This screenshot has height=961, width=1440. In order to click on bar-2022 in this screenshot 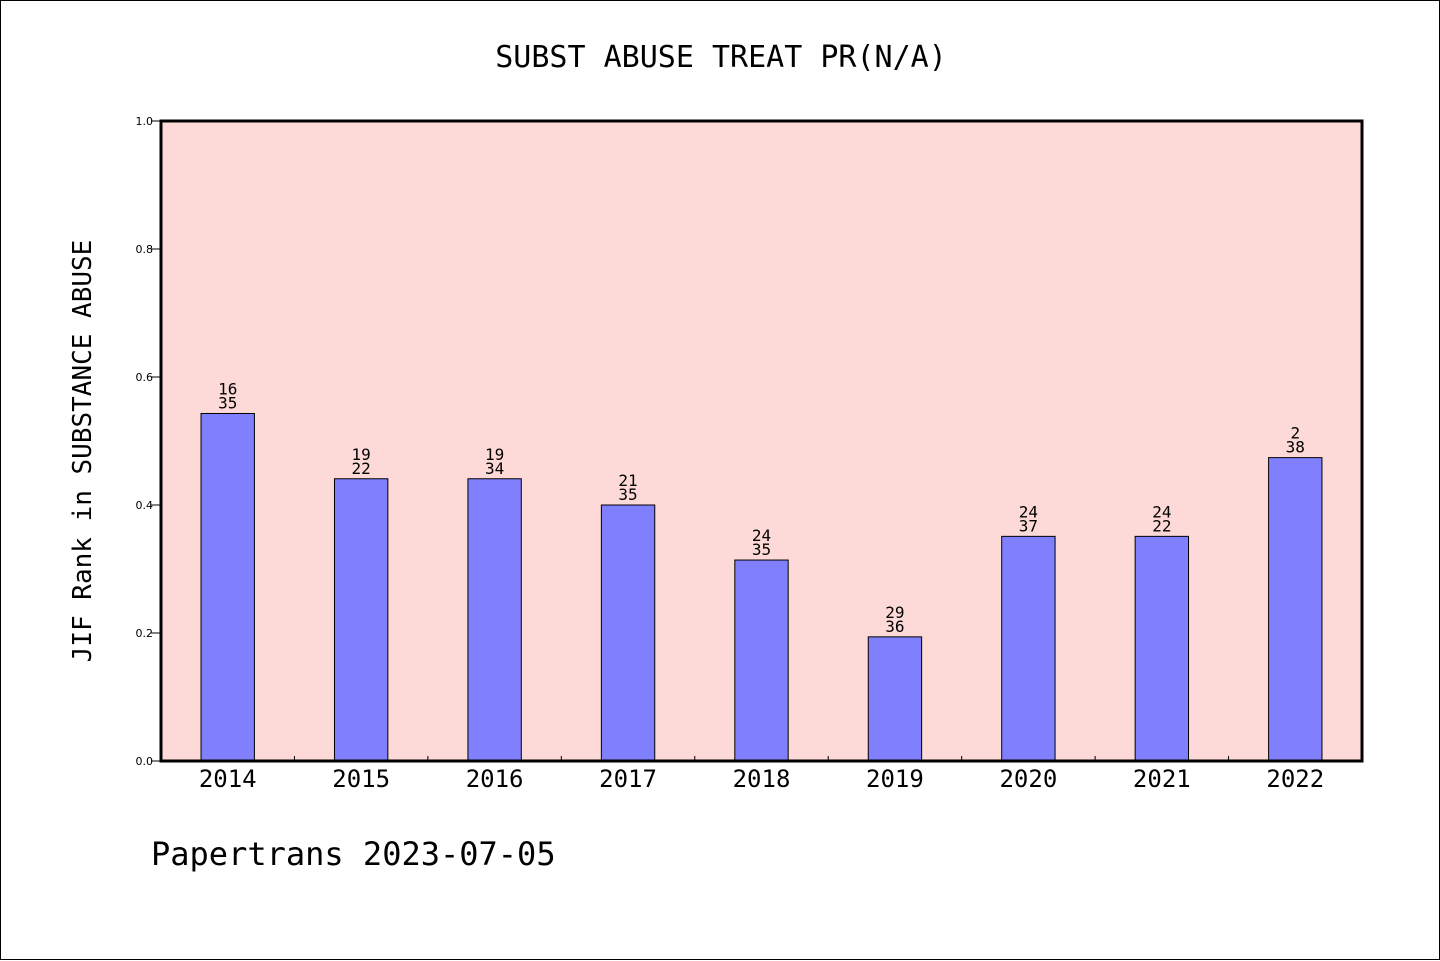, I will do `click(1295, 609)`.